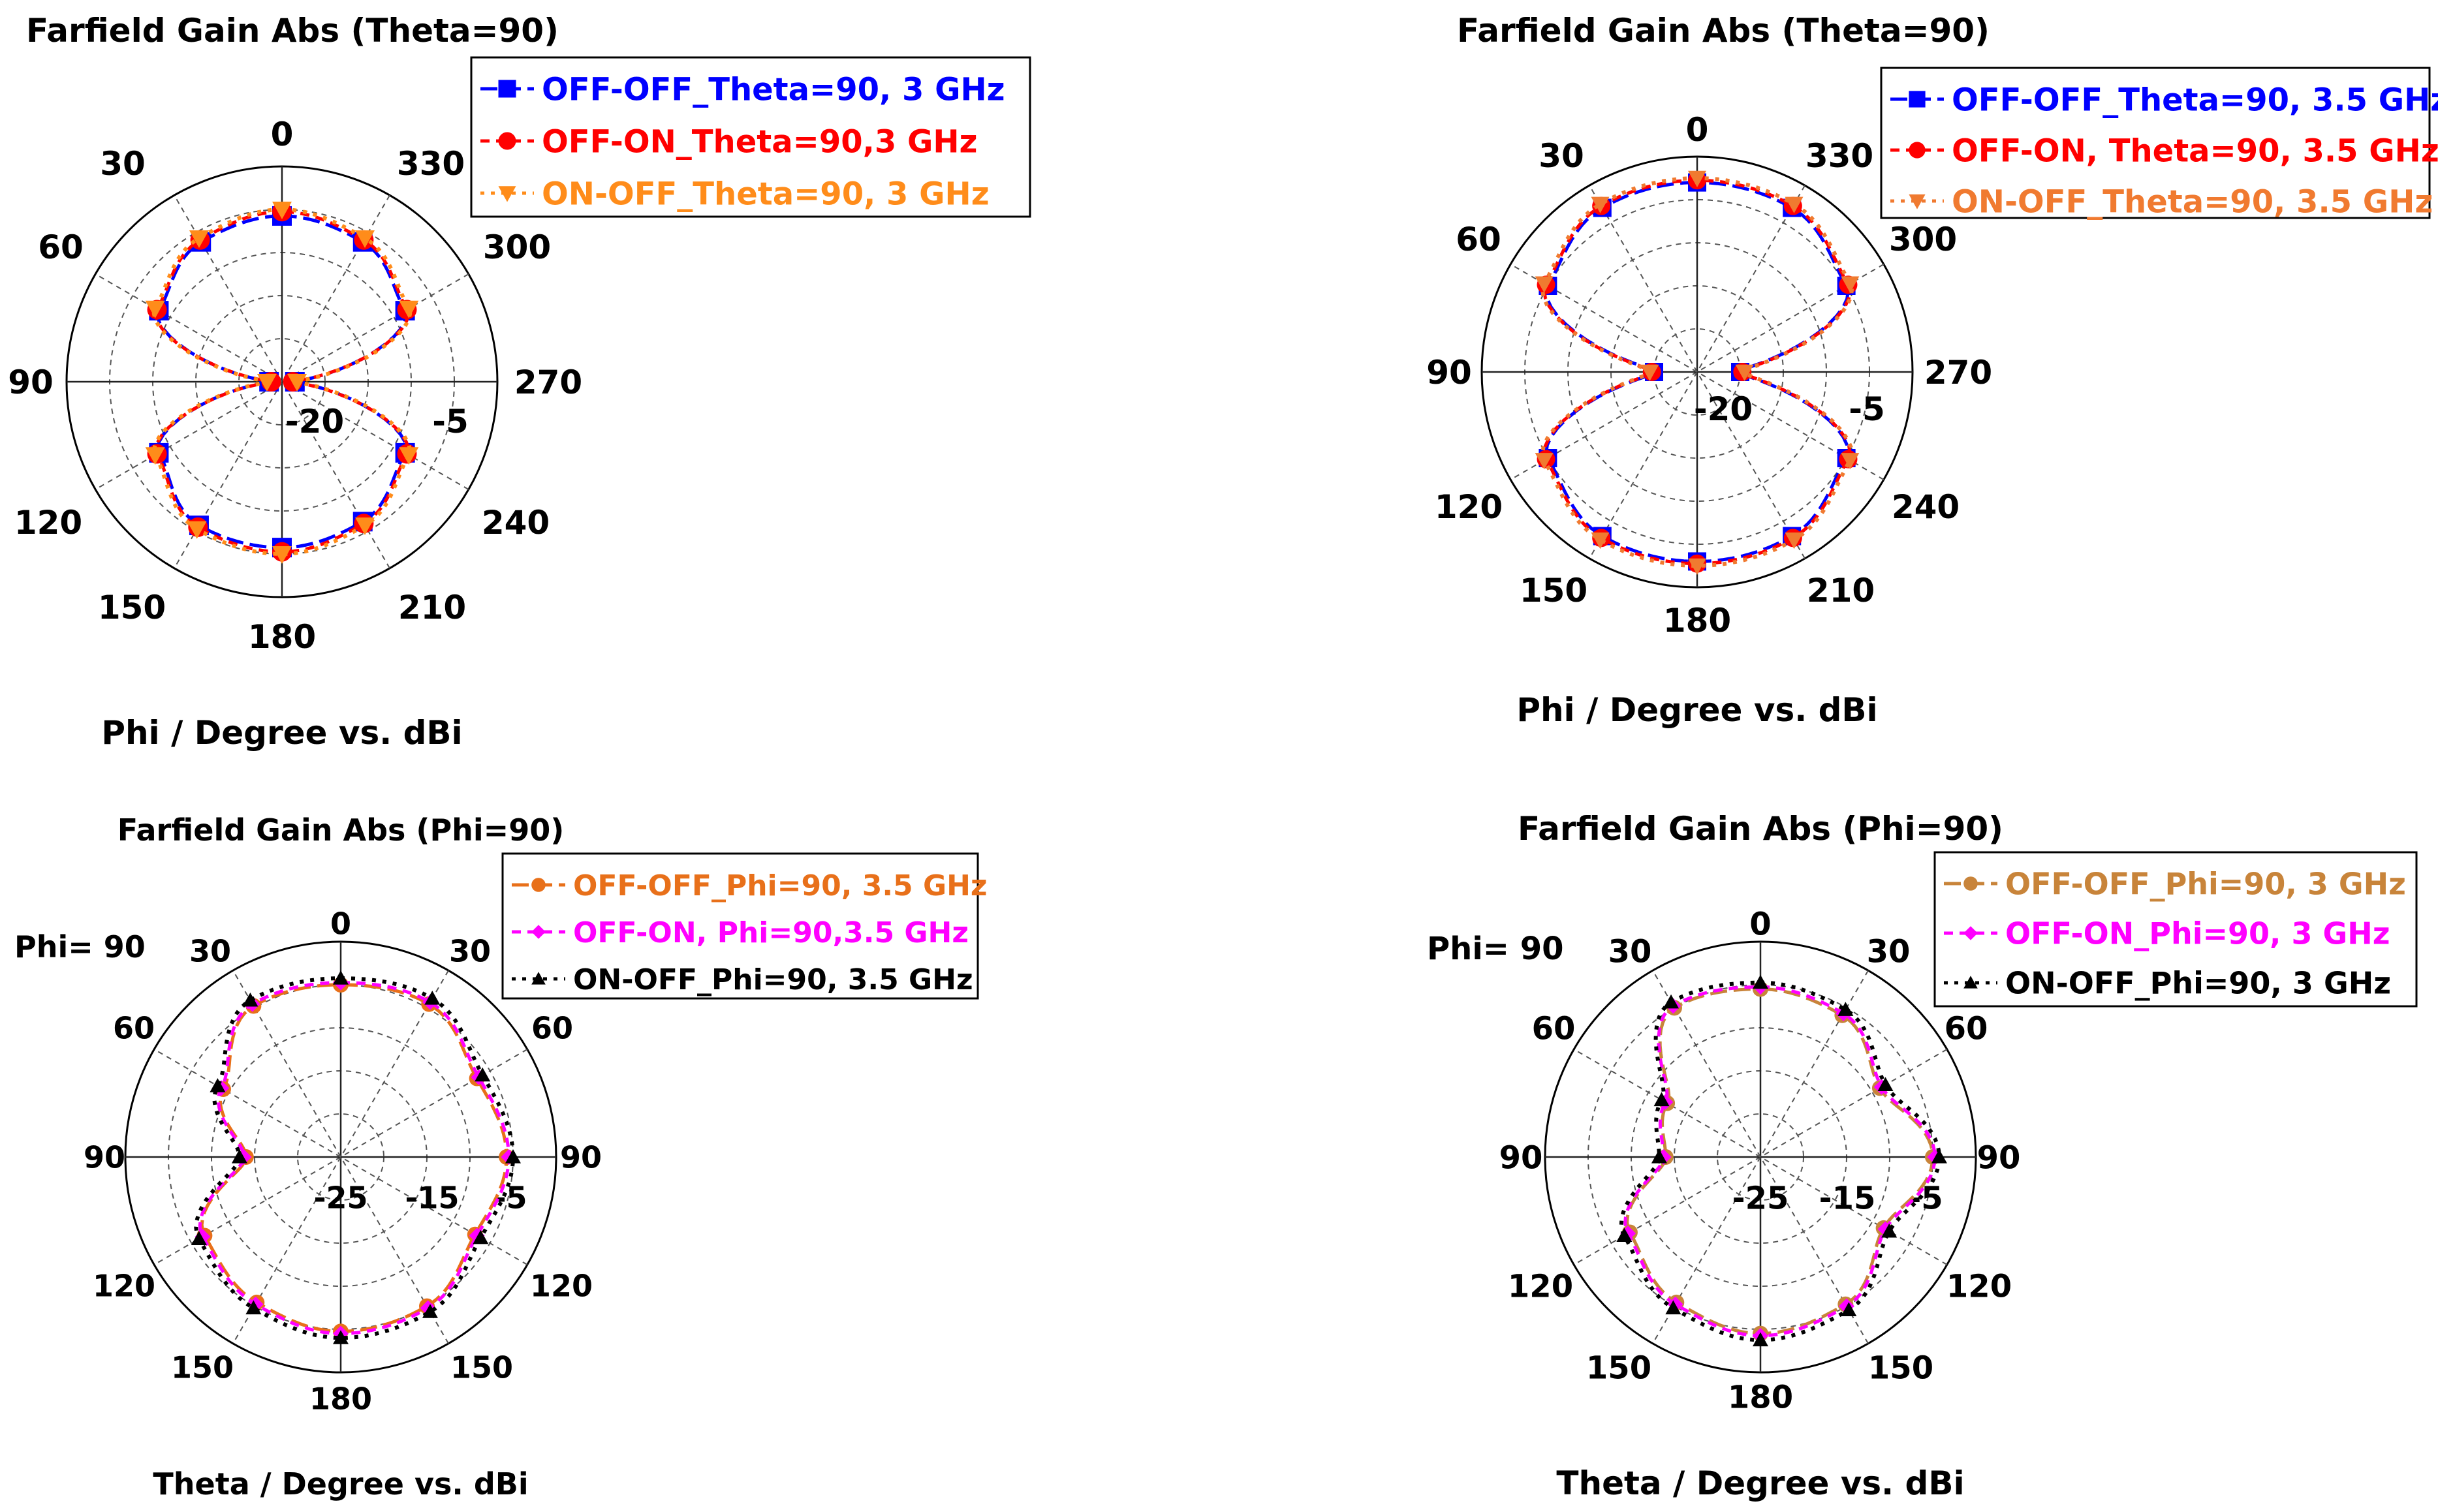 The width and height of the screenshot is (2438, 1512). What do you see at coordinates (759, 141) in the screenshot?
I see `legend-label: OFF-ON_Theta=90,3 GHz` at bounding box center [759, 141].